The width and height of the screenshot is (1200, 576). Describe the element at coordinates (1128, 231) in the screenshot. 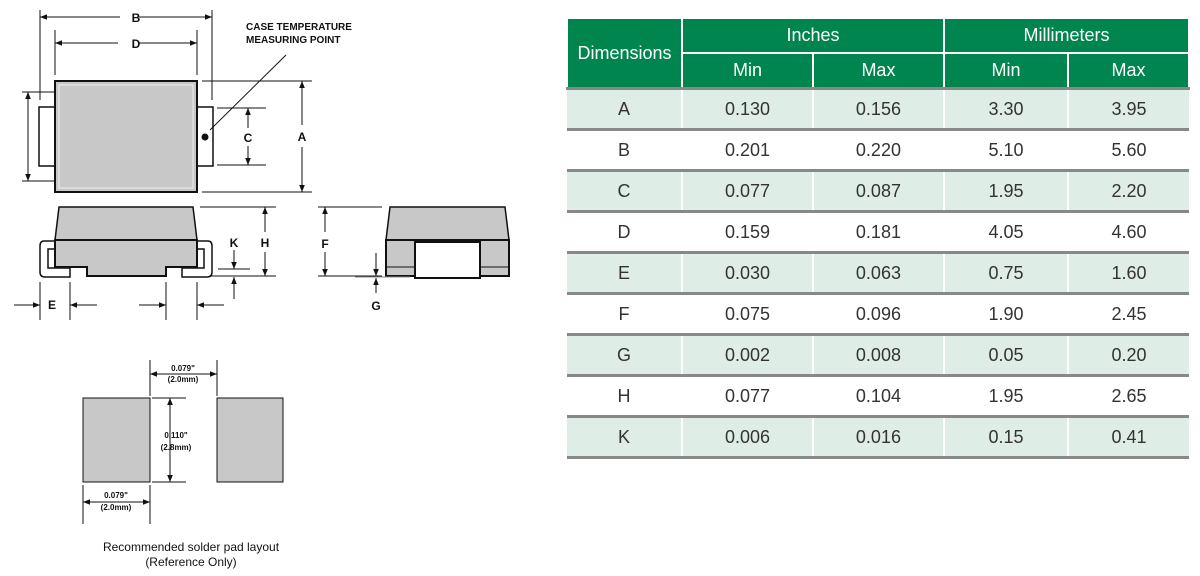

I see `mm-max-cell: 4.60` at that location.